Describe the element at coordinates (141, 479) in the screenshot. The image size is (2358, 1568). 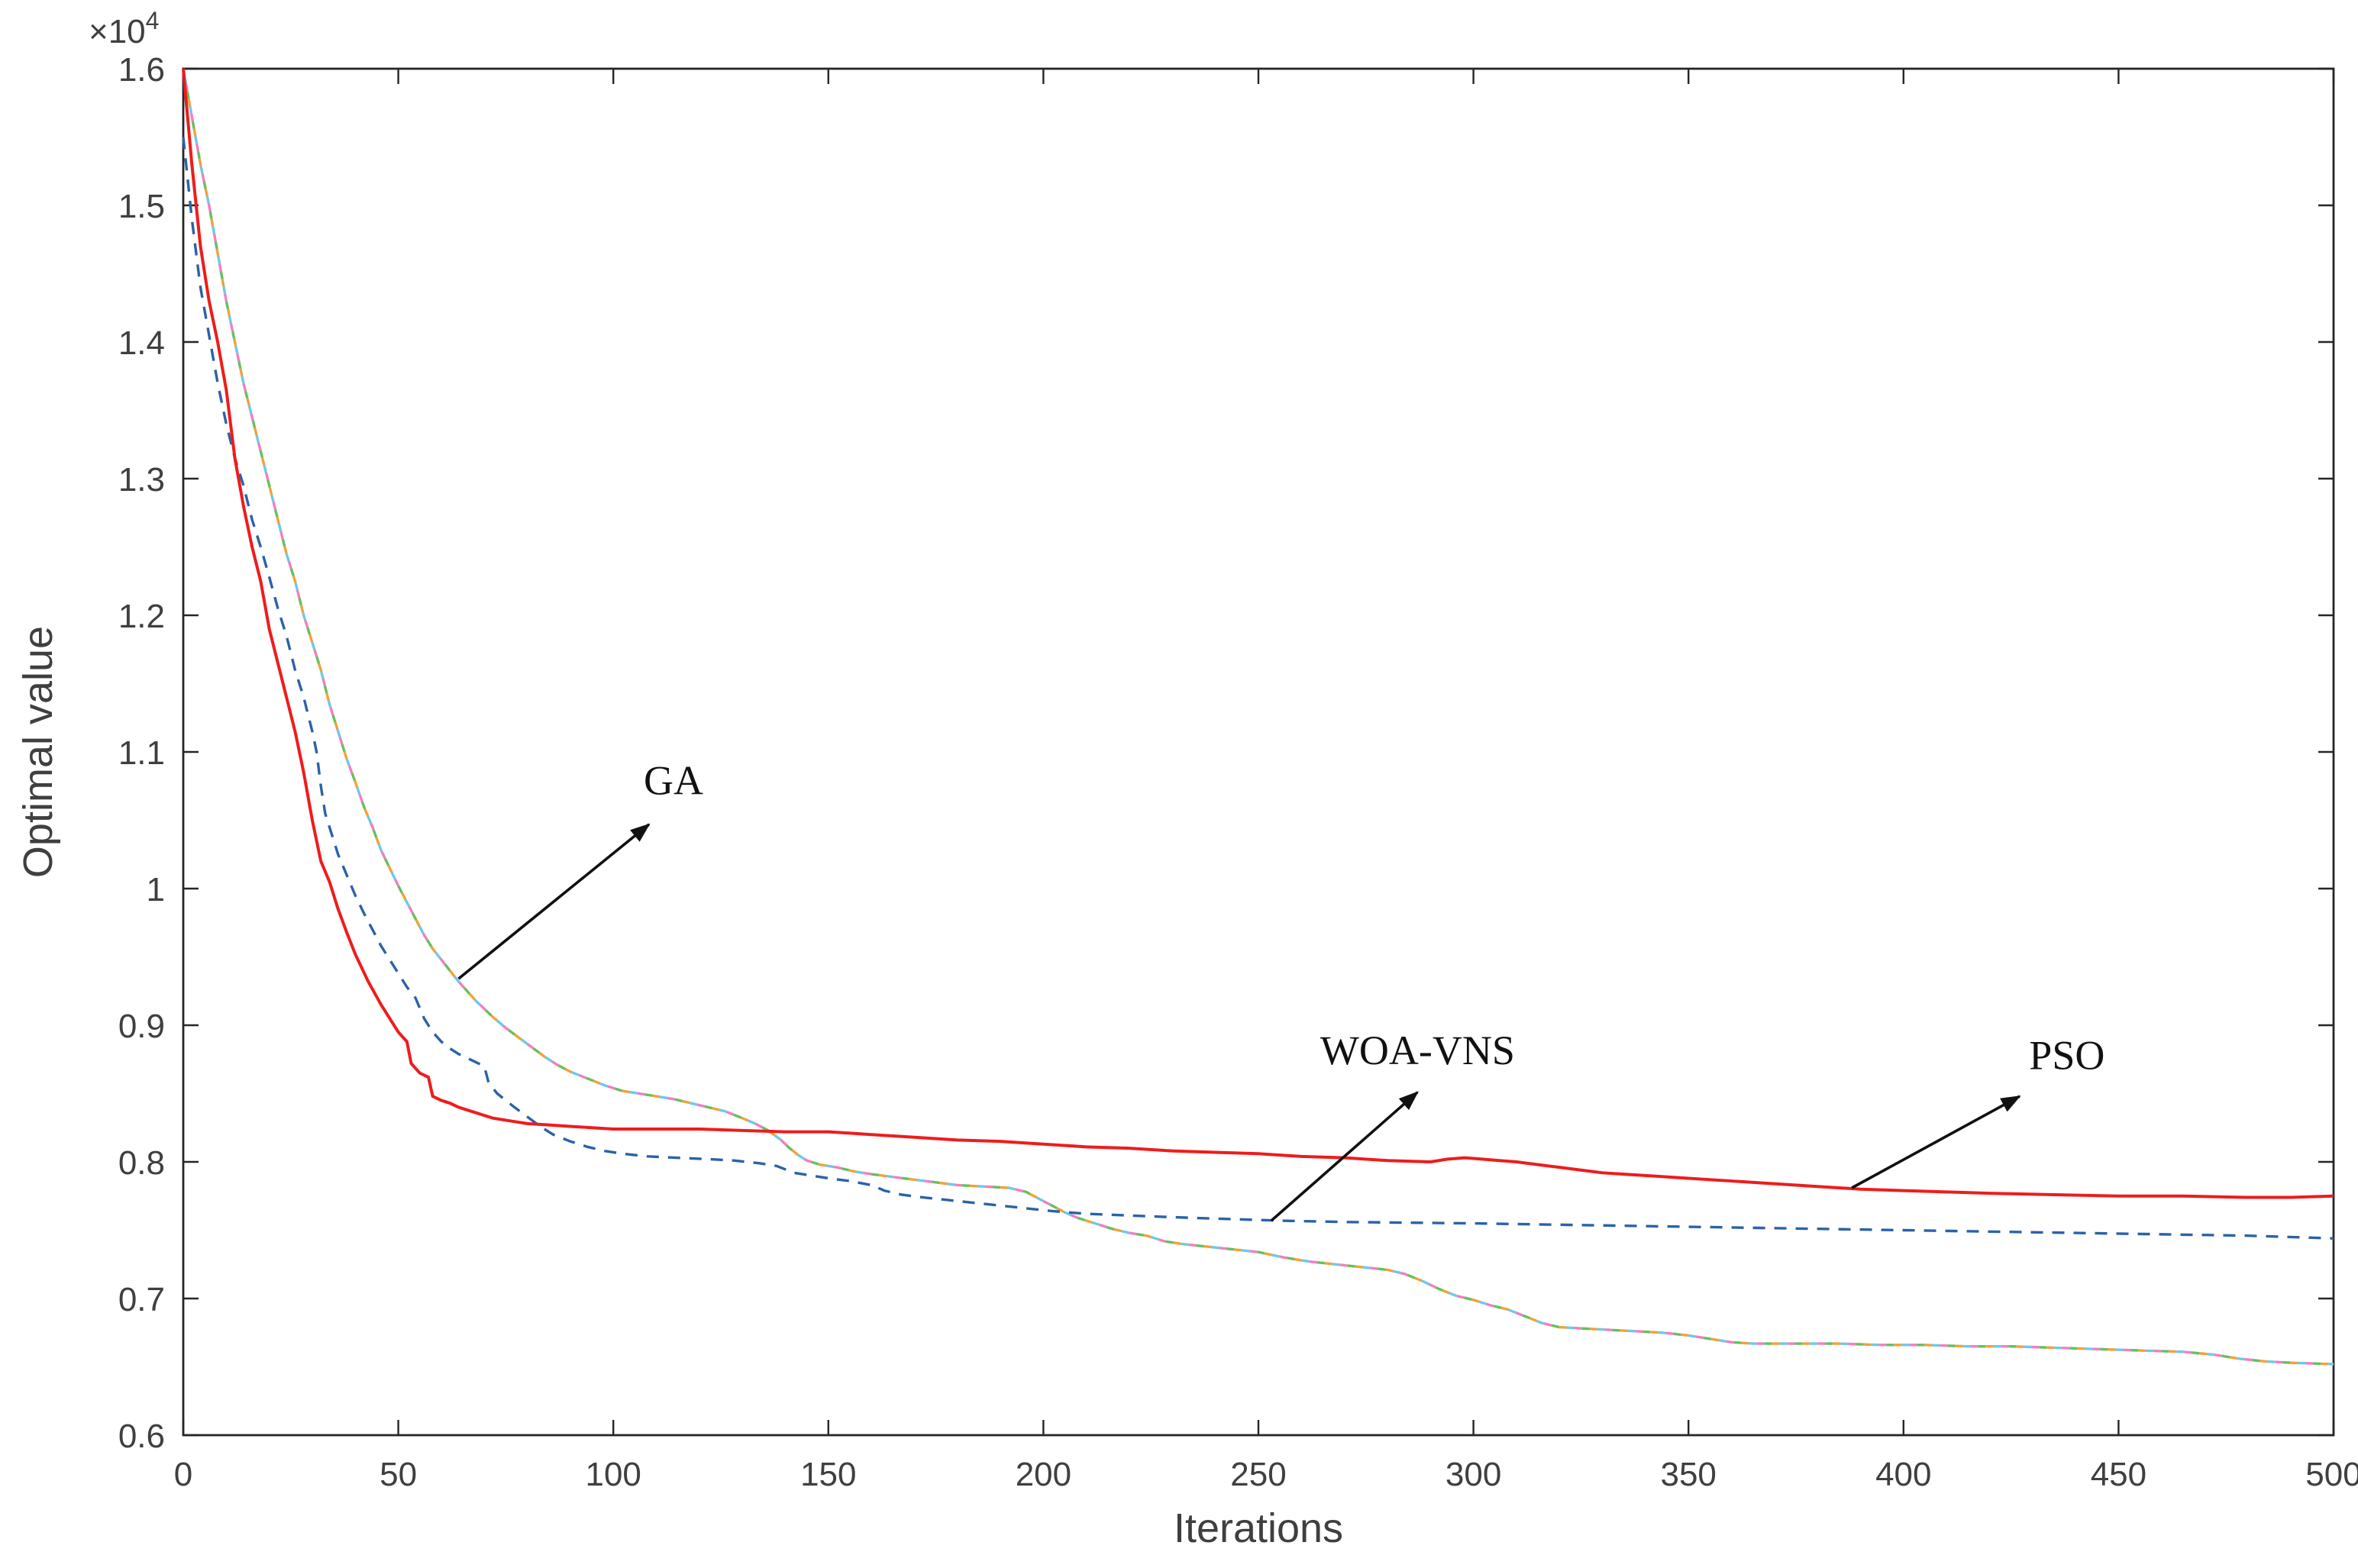
I see `y-tick-label: 1.3` at that location.